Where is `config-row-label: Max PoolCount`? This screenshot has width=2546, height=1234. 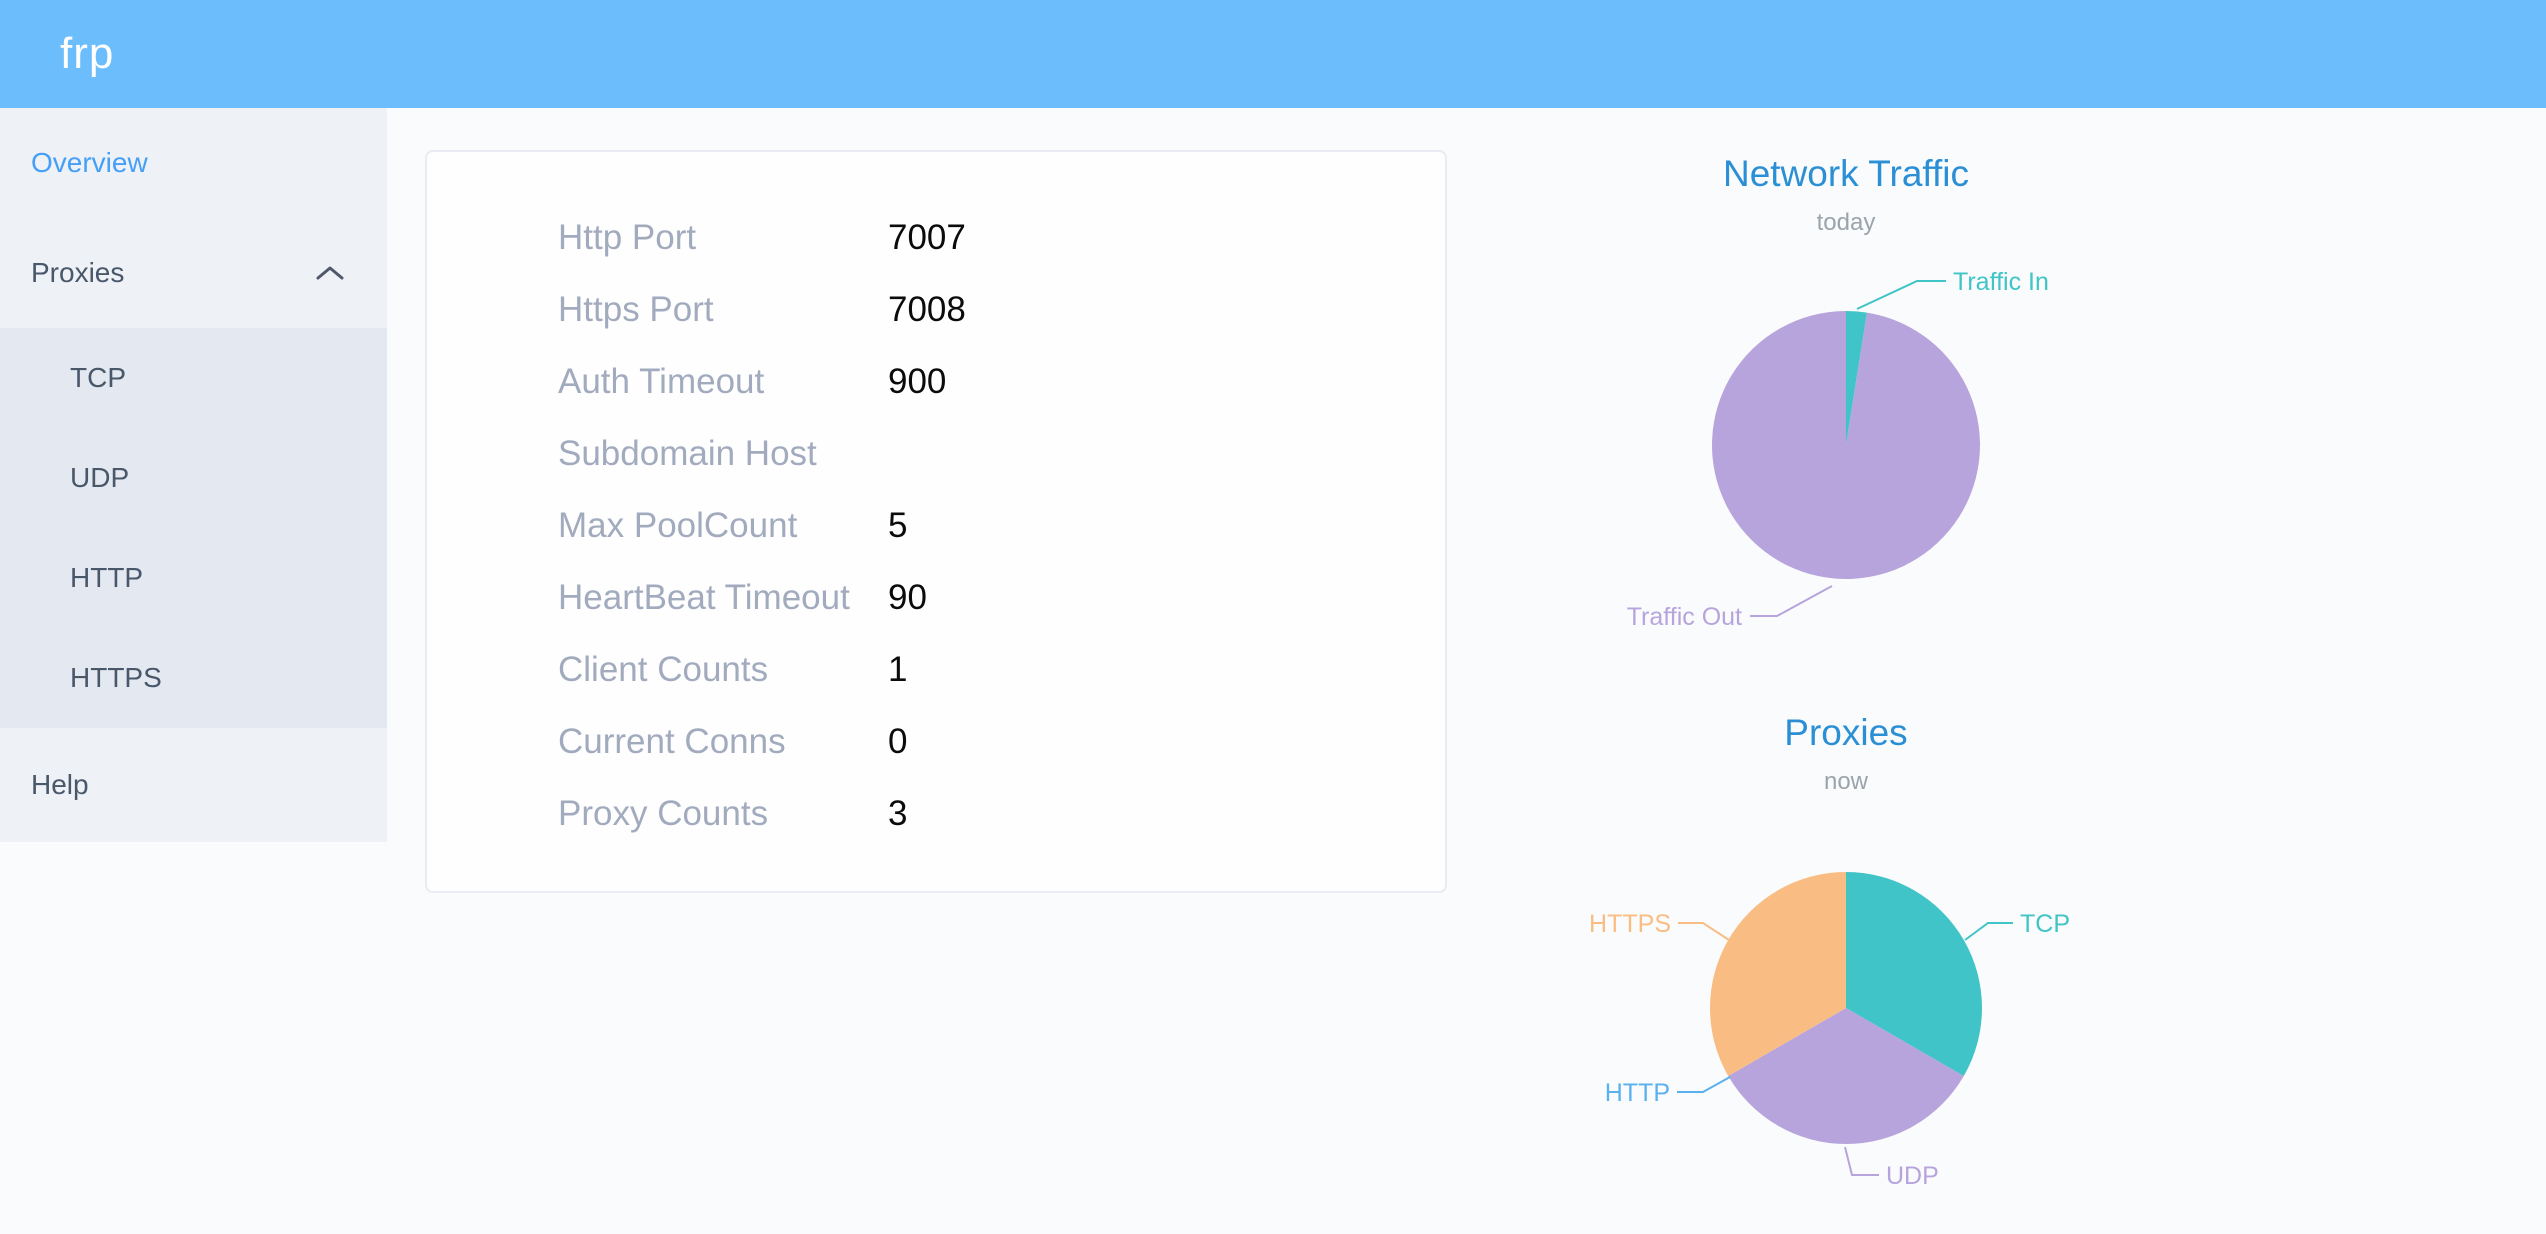
config-row-label: Max PoolCount is located at coordinates (678, 525).